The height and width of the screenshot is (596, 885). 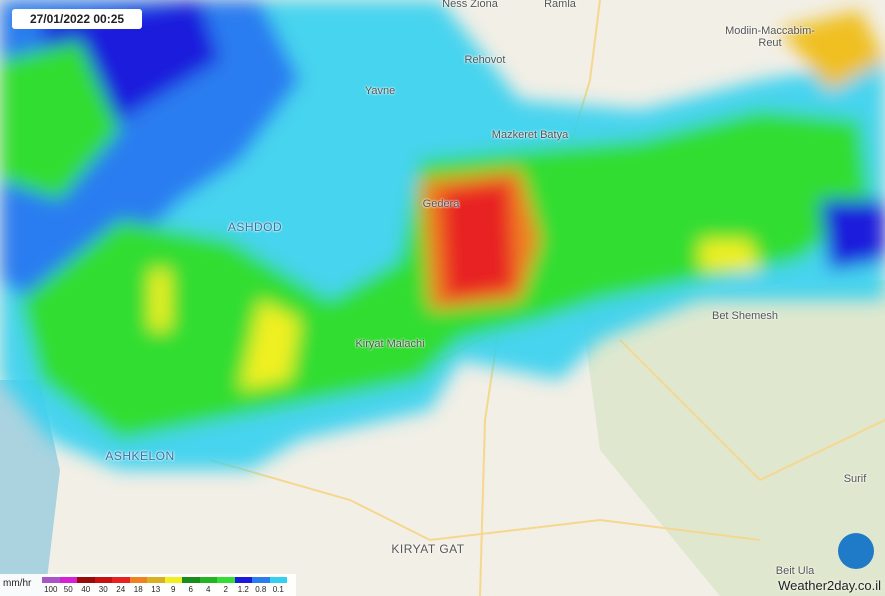 I want to click on legend-item: 9, so click(x=173, y=585).